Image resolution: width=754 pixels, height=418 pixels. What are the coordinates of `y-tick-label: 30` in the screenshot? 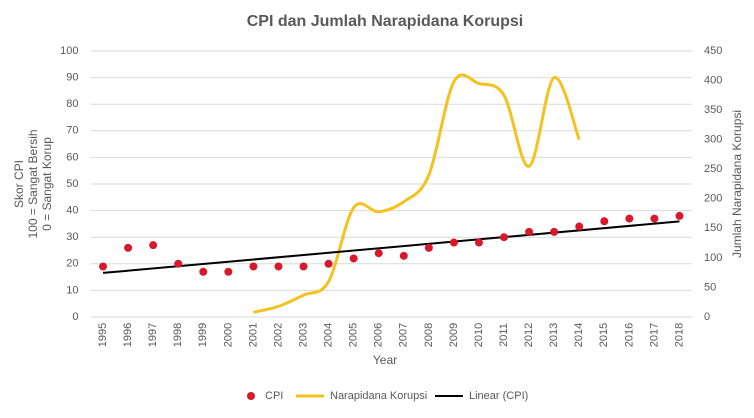 It's located at (72, 237).